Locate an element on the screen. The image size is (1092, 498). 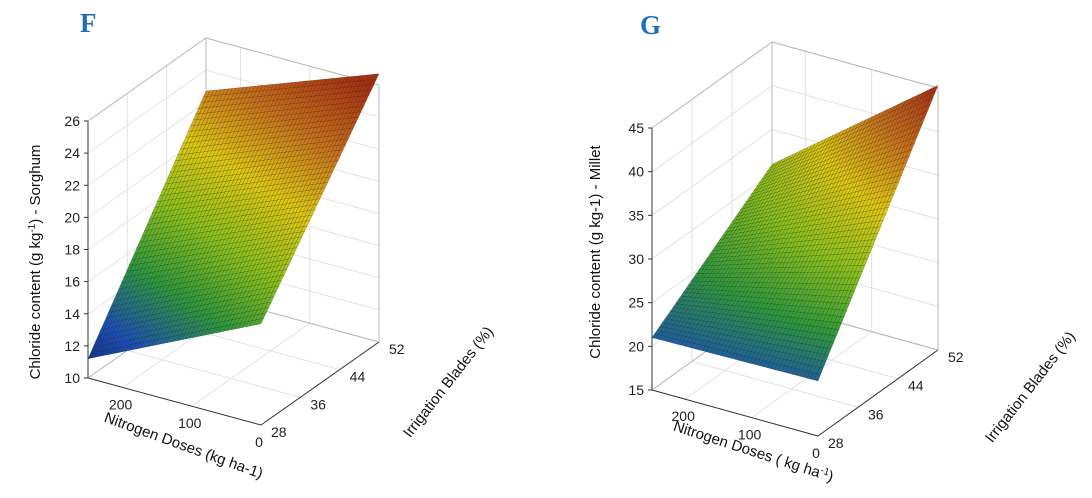
z-tick-label: 40 is located at coordinates (636, 172).